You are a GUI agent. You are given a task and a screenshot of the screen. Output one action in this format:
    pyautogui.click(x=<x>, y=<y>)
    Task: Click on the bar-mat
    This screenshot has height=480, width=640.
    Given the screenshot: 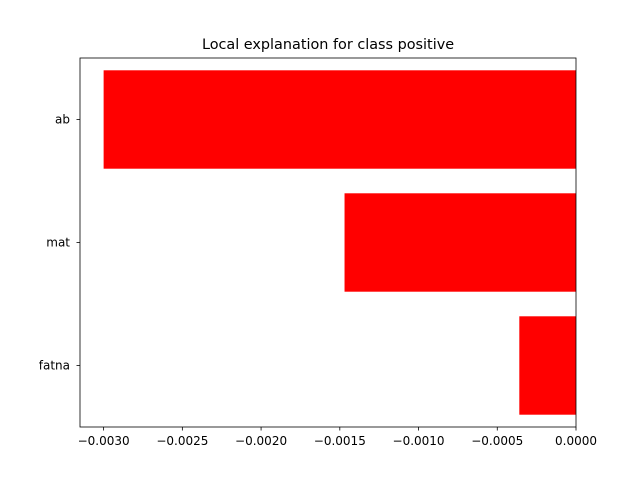 What is the action you would take?
    pyautogui.click(x=460, y=242)
    